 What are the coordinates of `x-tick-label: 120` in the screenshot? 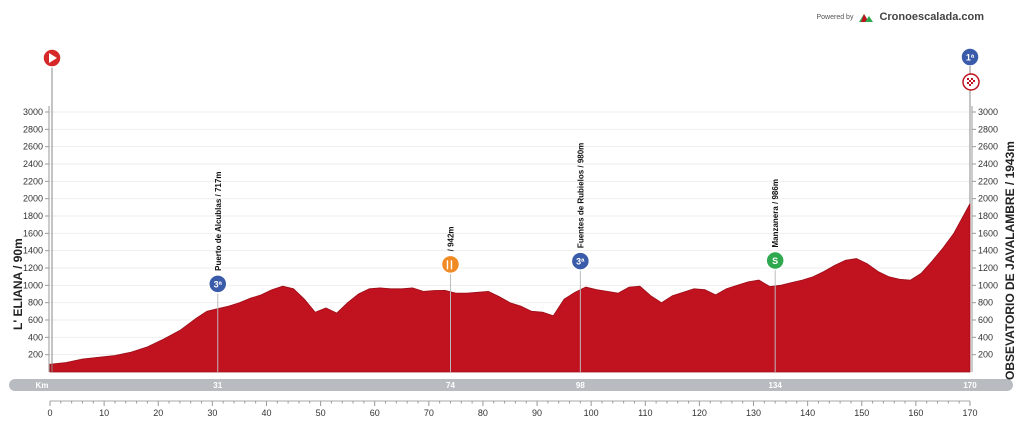 It's located at (699, 413).